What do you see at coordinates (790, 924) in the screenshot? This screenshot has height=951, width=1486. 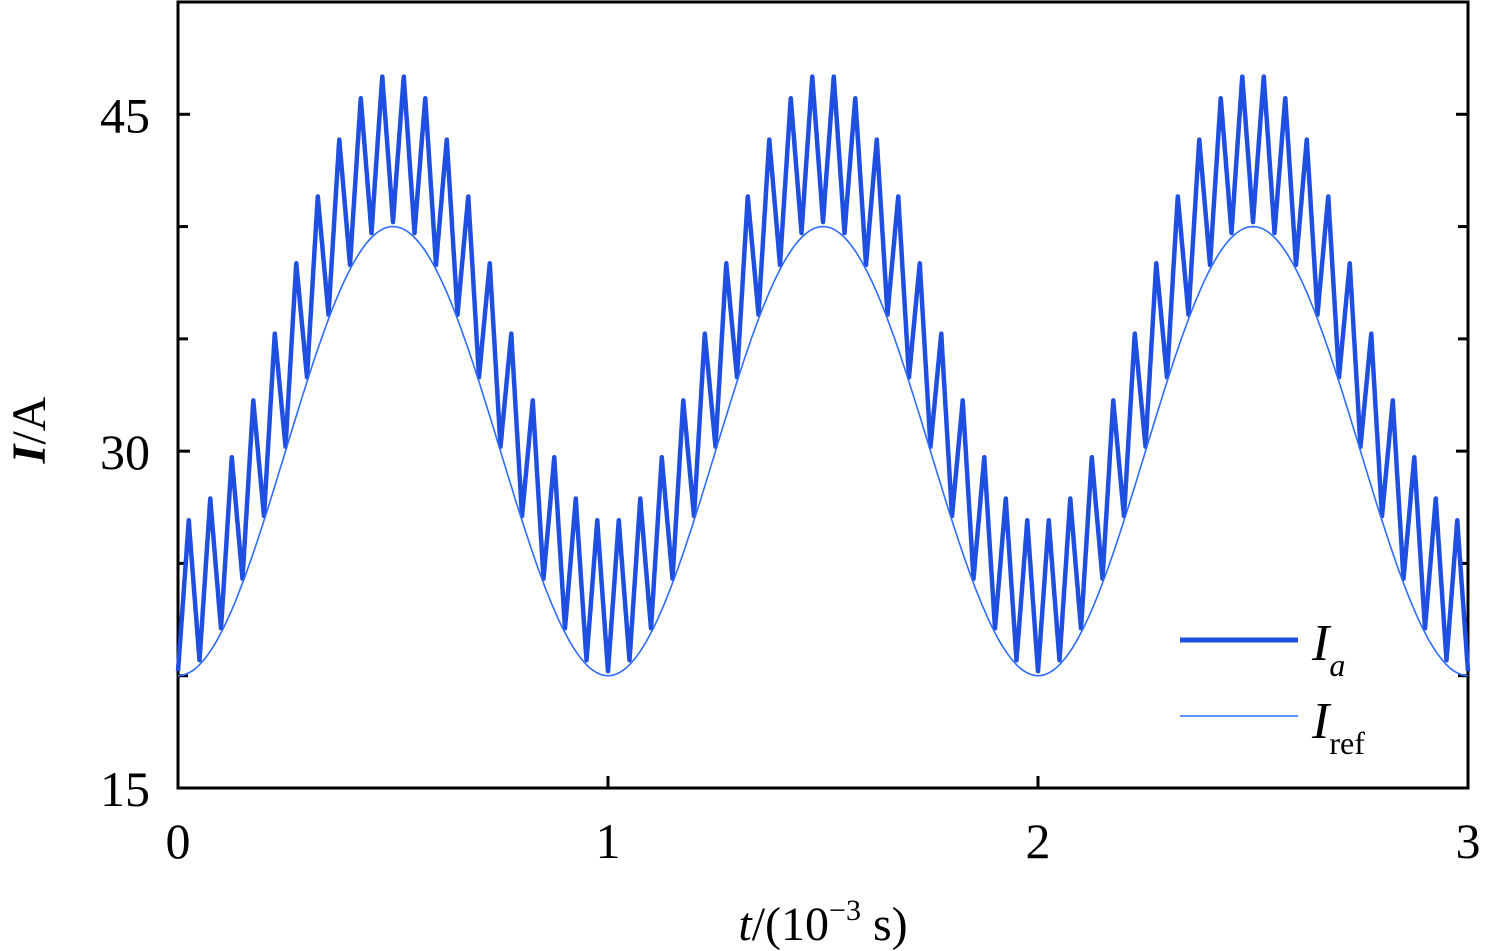 I see `x-axis-unit: /(10` at bounding box center [790, 924].